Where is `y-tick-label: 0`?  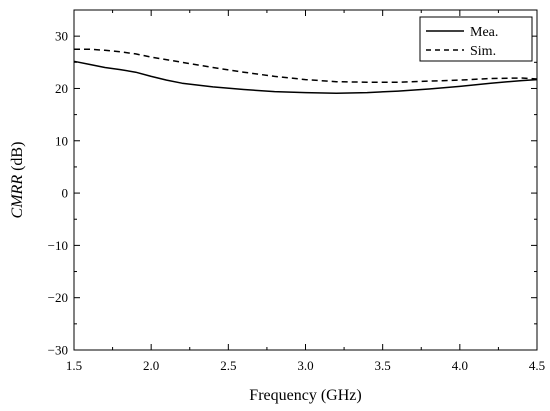 y-tick-label: 0 is located at coordinates (65, 193).